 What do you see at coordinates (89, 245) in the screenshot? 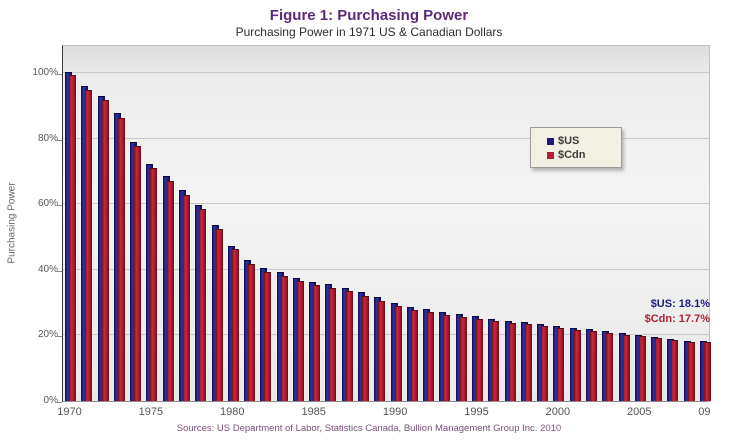
I see `bar-cdn-1971` at bounding box center [89, 245].